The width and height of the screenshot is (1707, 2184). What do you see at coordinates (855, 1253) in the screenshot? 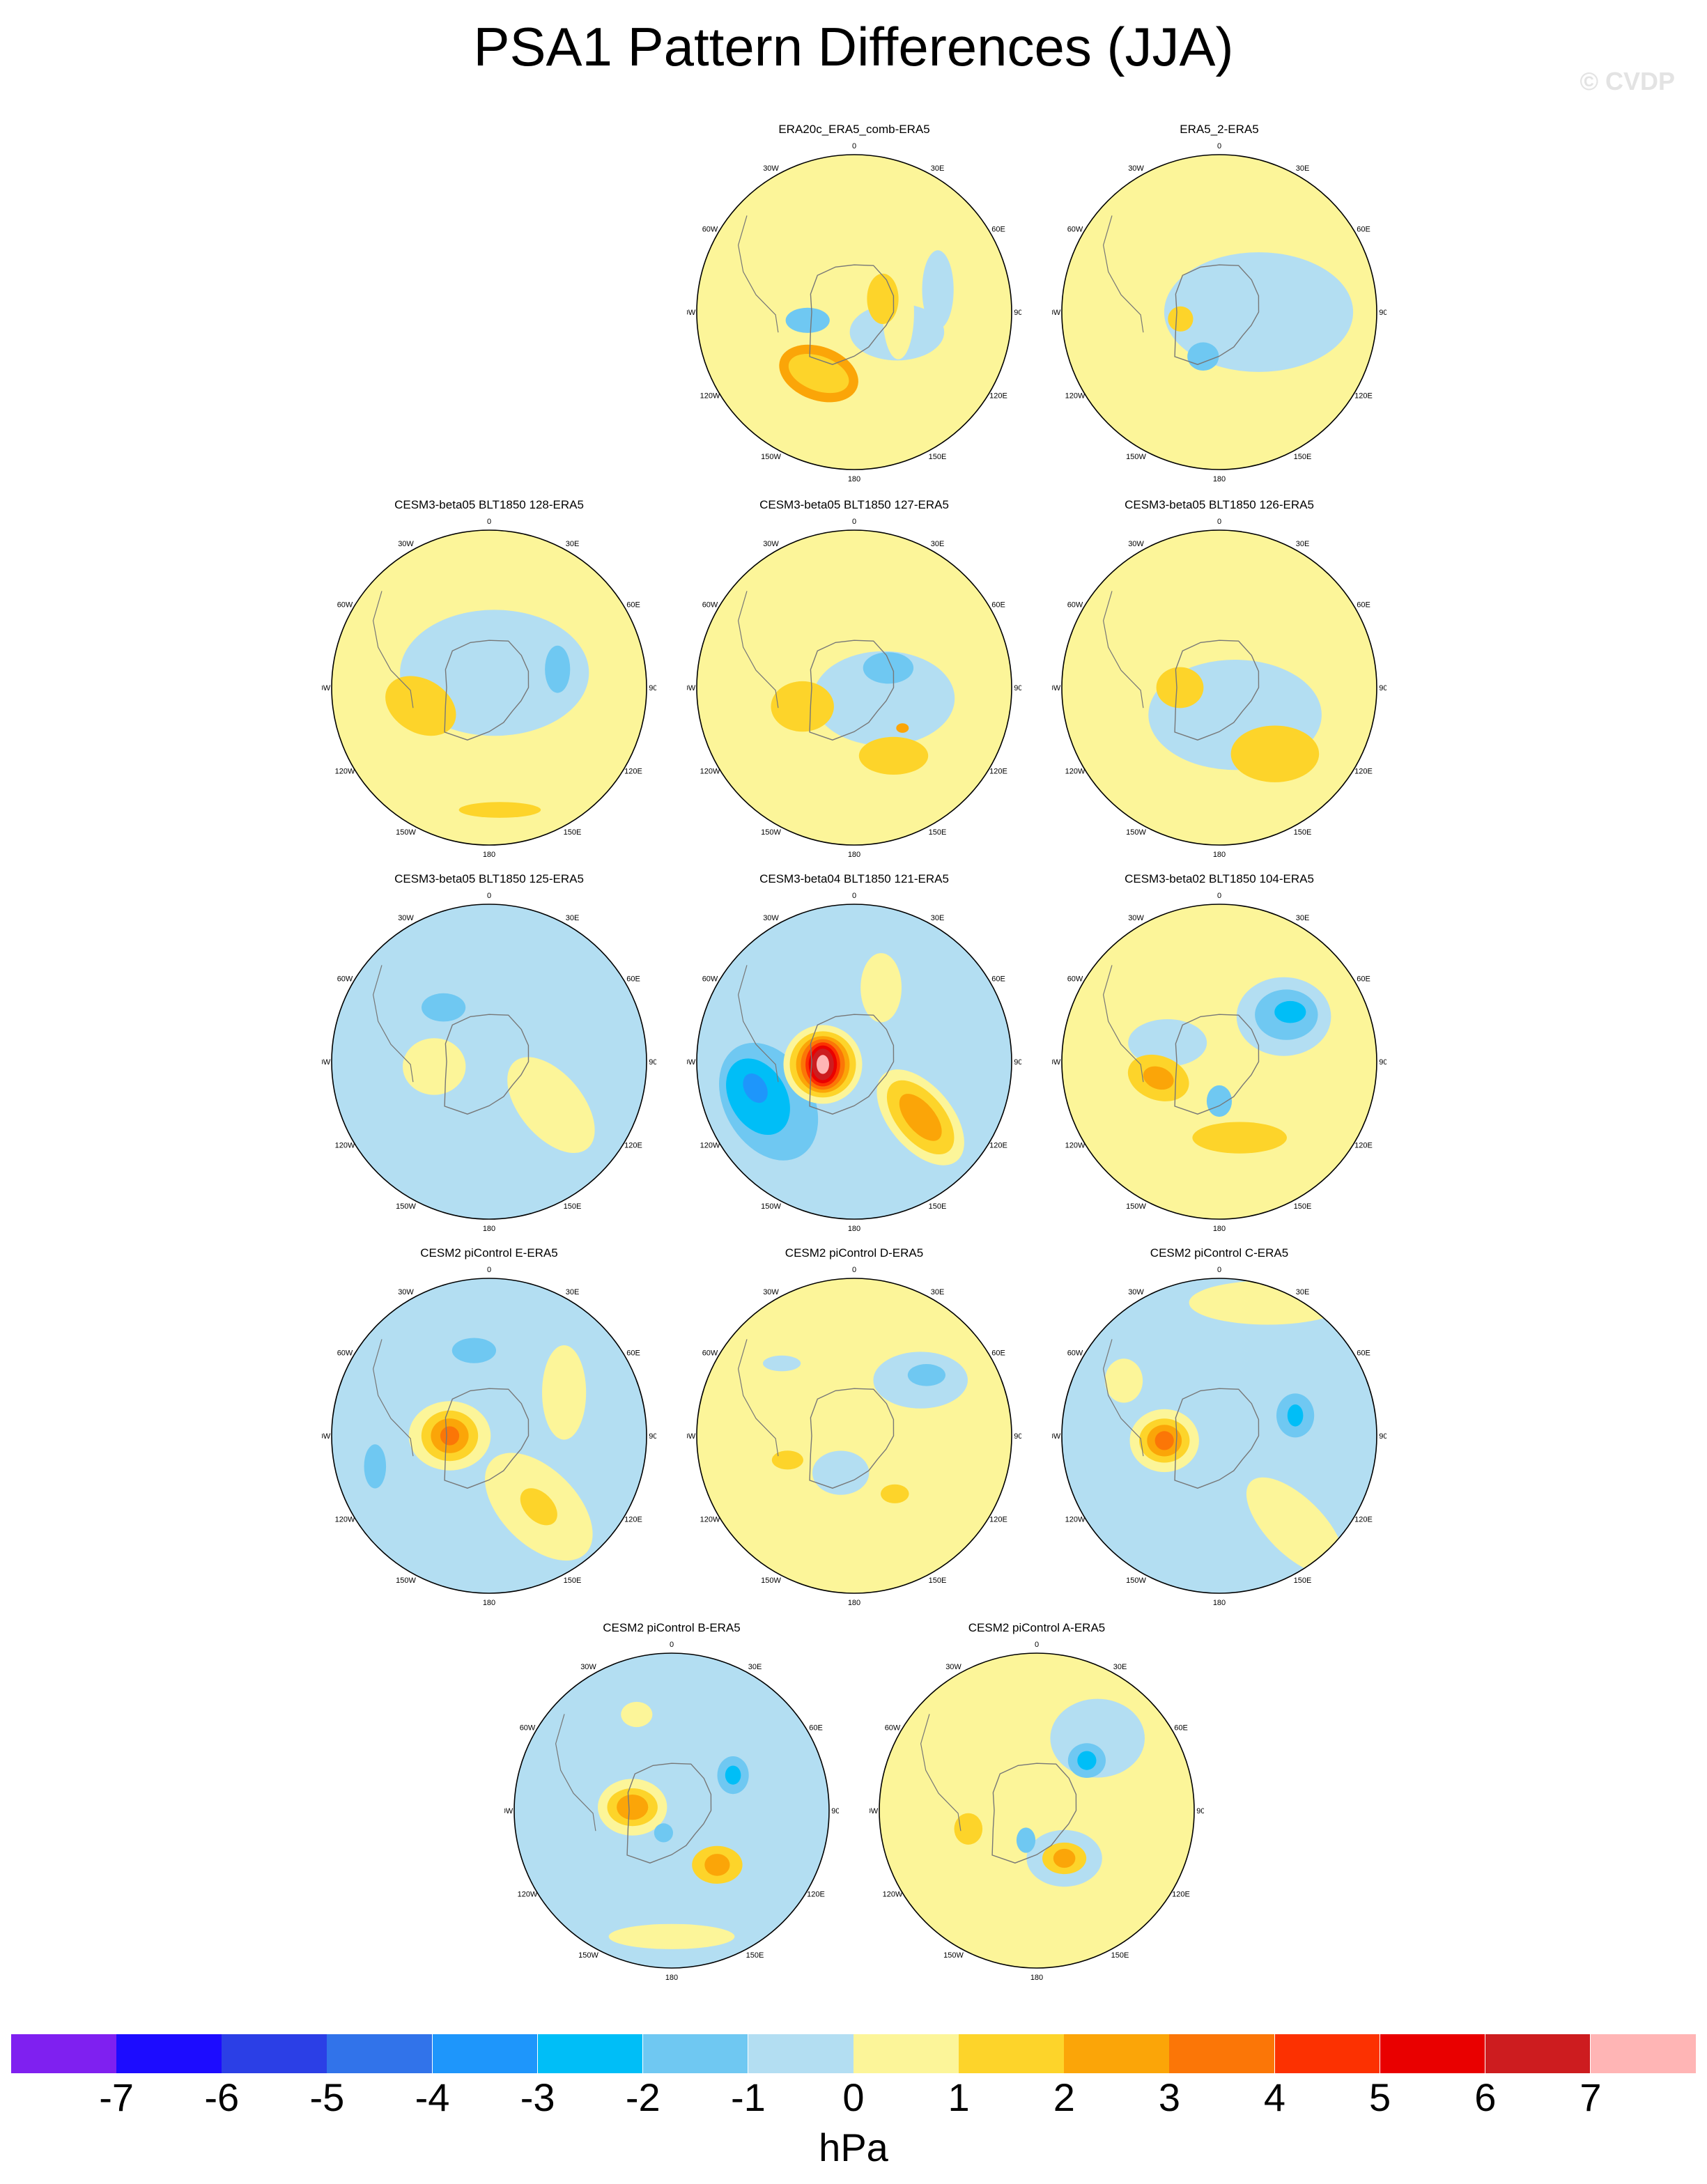
I see `panel-title: CESM2 piControl D-ERA5` at bounding box center [855, 1253].